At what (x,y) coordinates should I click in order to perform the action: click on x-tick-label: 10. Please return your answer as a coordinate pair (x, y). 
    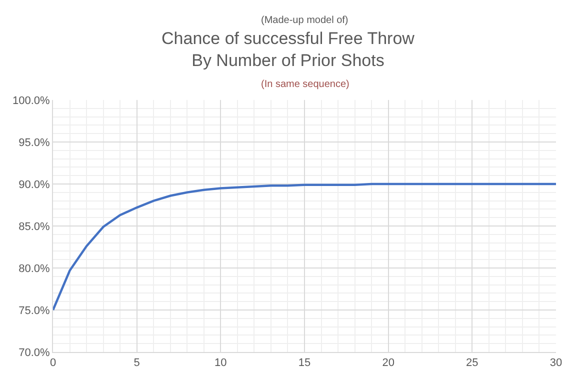
    Looking at the image, I should click on (220, 363).